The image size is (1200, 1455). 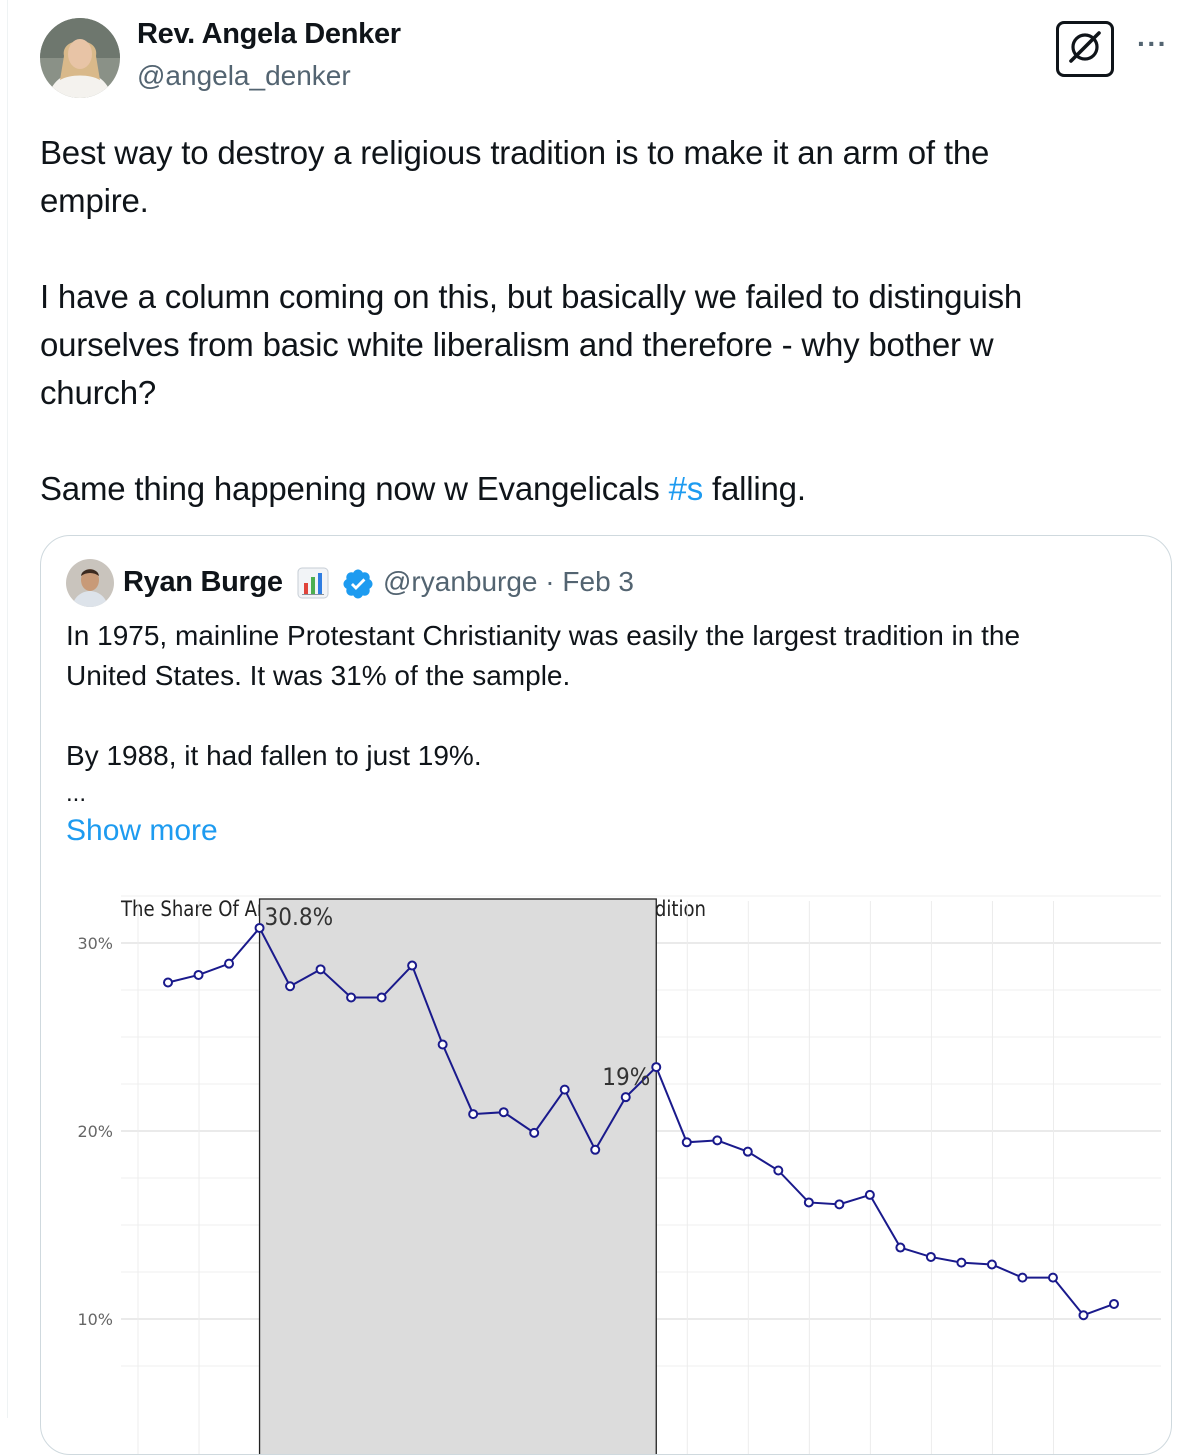 What do you see at coordinates (7, 709) in the screenshot?
I see `timeline-border` at bounding box center [7, 709].